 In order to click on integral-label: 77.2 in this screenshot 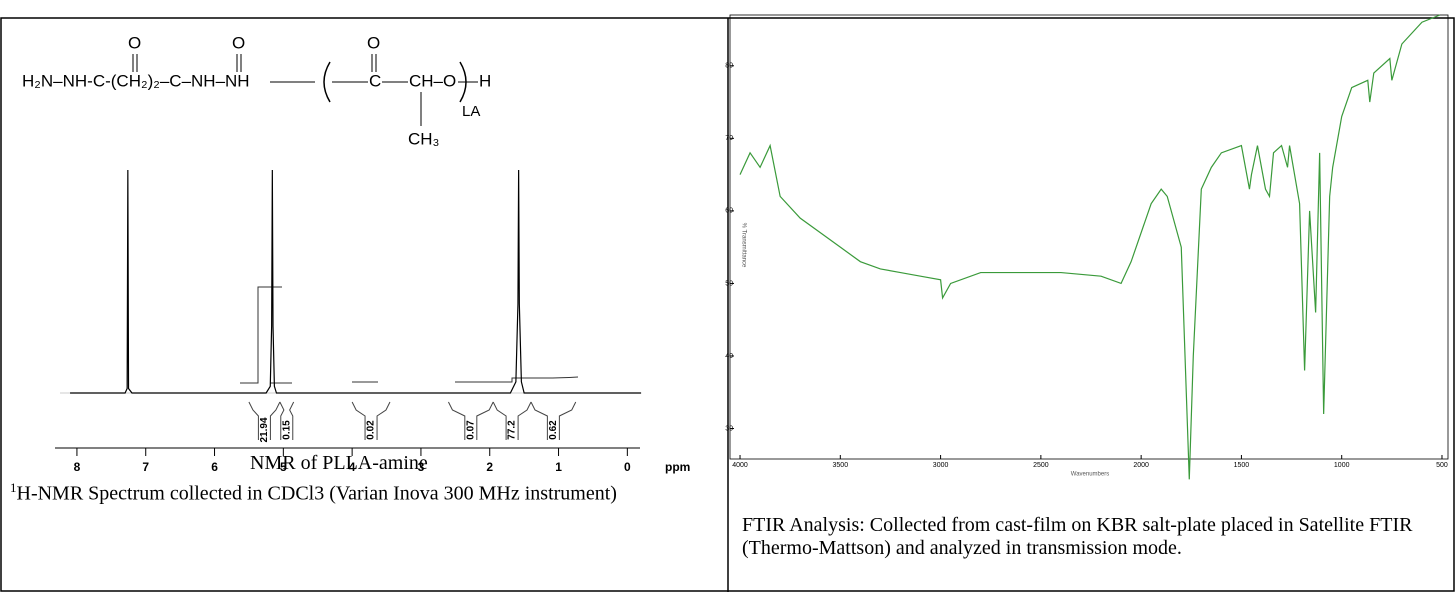, I will do `click(512, 430)`.